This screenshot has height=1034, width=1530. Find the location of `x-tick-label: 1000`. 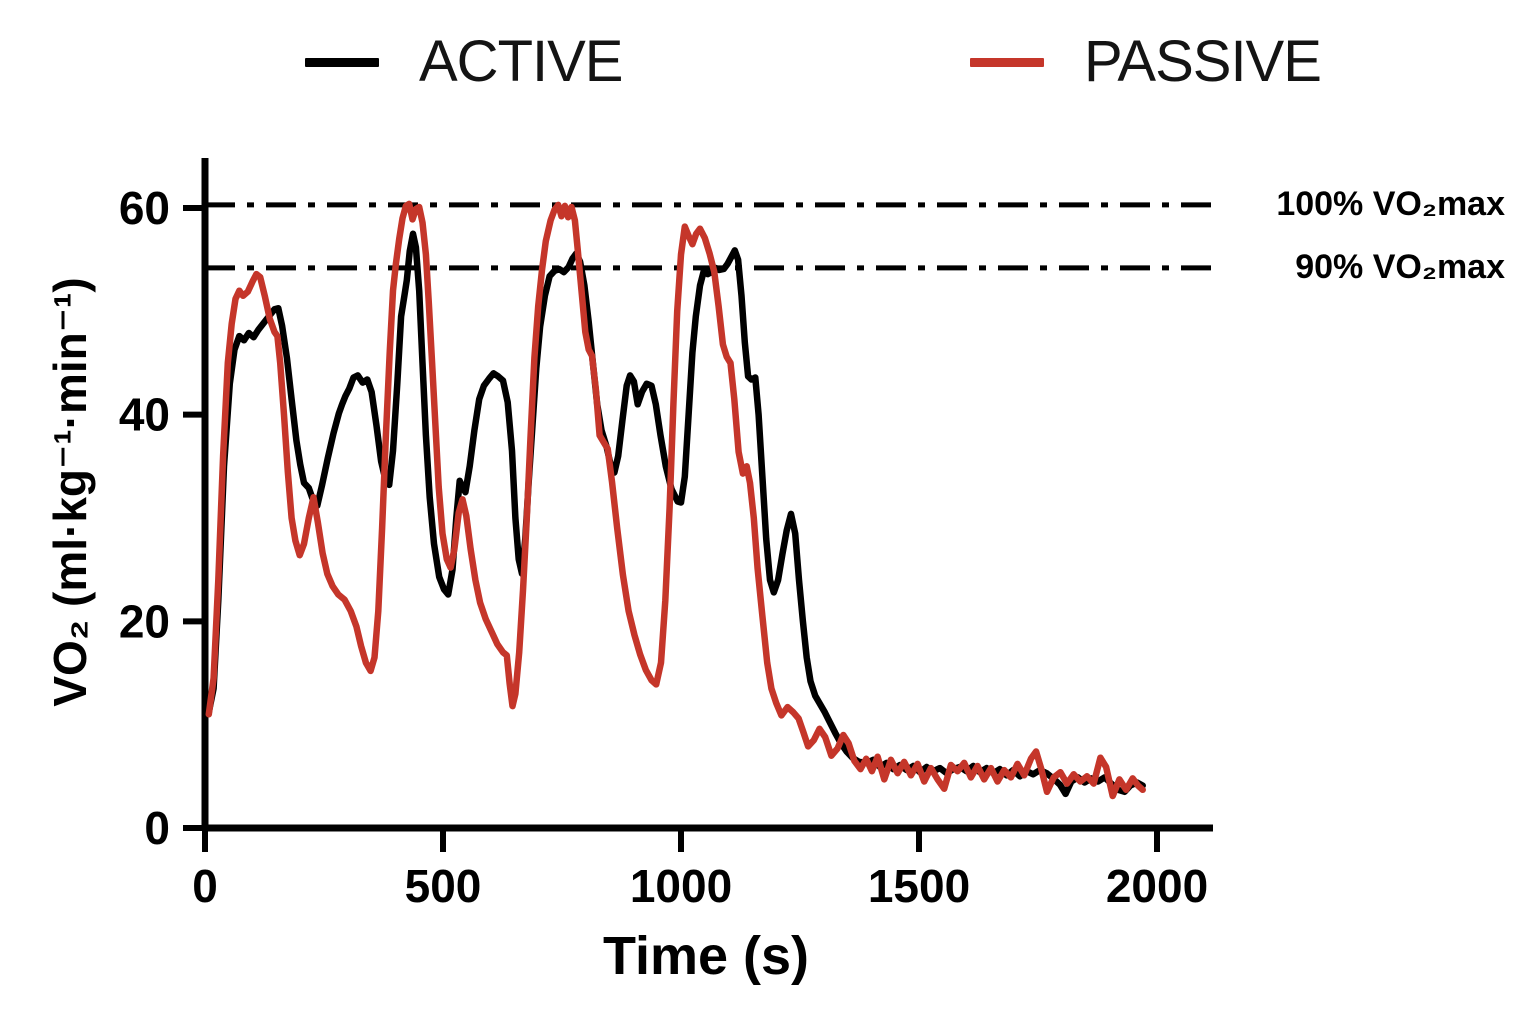

x-tick-label: 1000 is located at coordinates (681, 886).